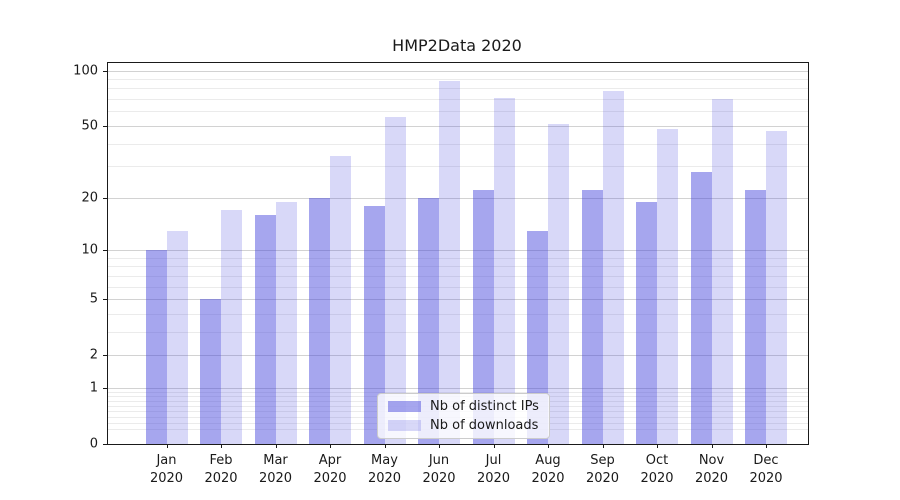 The image size is (900, 500). What do you see at coordinates (439, 460) in the screenshot?
I see `x-tick-month: Jun` at bounding box center [439, 460].